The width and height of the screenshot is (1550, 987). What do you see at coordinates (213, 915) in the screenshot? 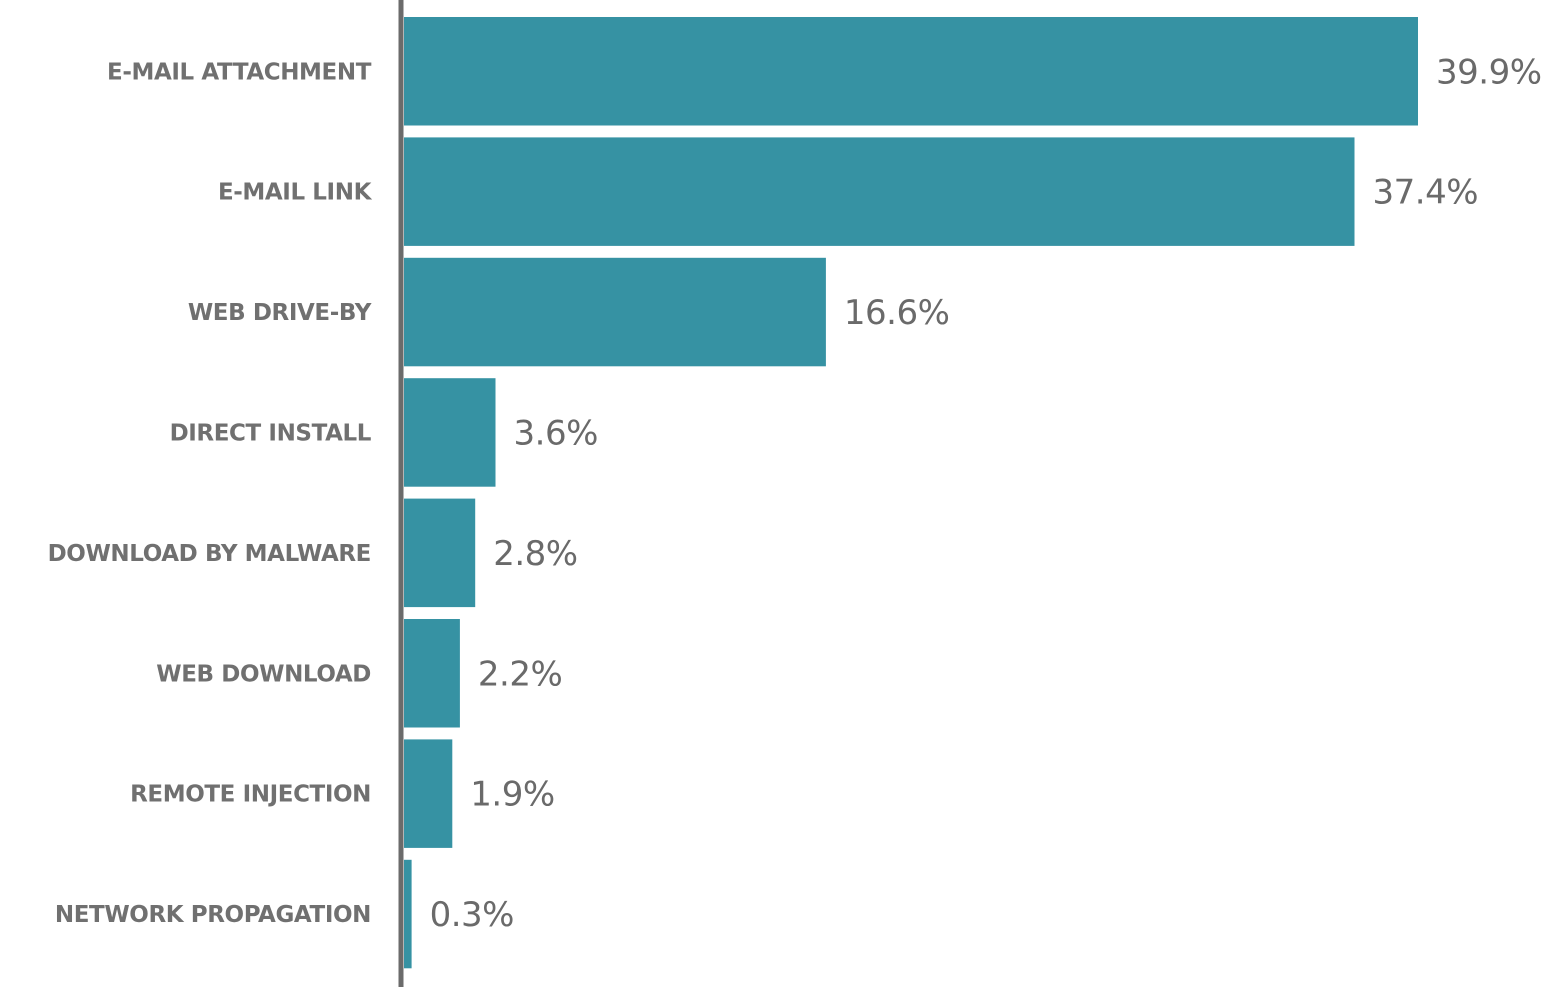
I see `category-label: NETWORK PROPAGATION` at bounding box center [213, 915].